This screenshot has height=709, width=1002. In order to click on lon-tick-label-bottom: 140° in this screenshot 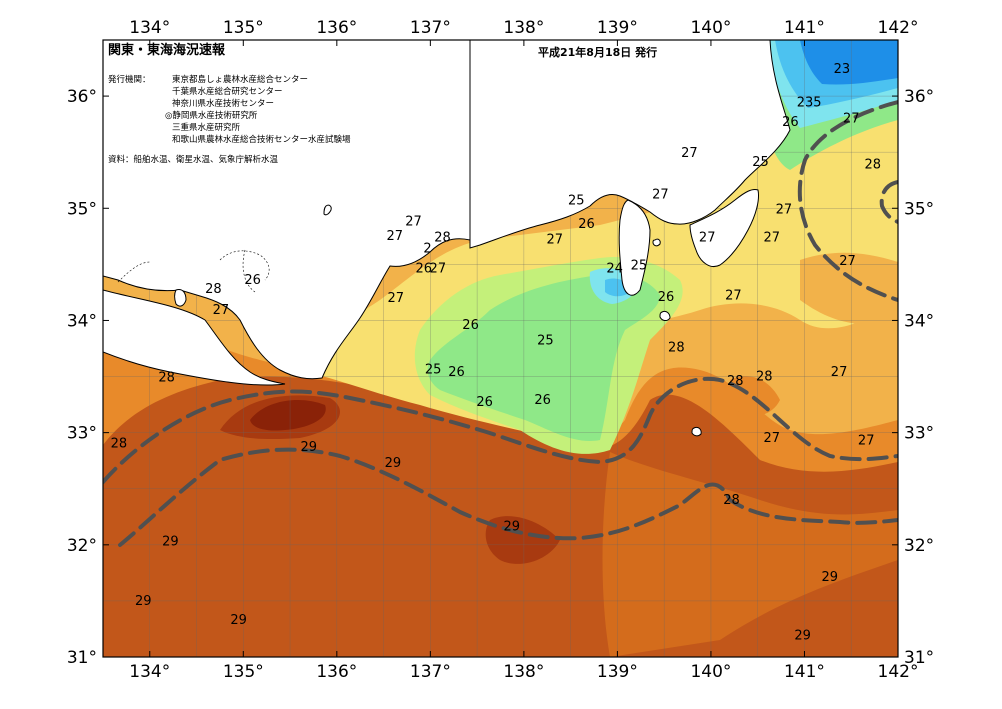, I will do `click(710, 672)`.